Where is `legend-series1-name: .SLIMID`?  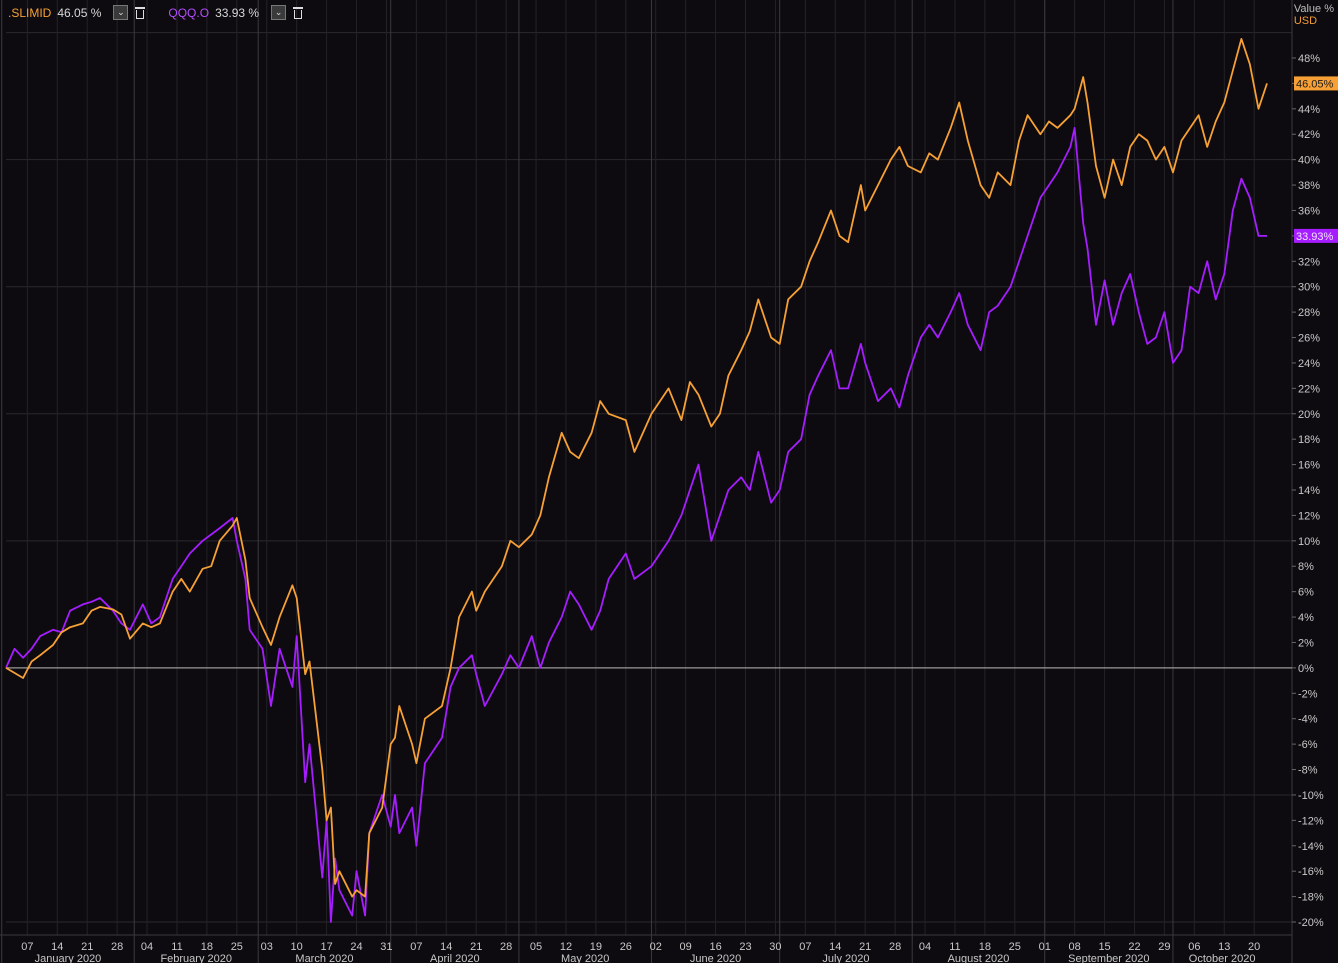
legend-series1-name: .SLIMID is located at coordinates (30, 12).